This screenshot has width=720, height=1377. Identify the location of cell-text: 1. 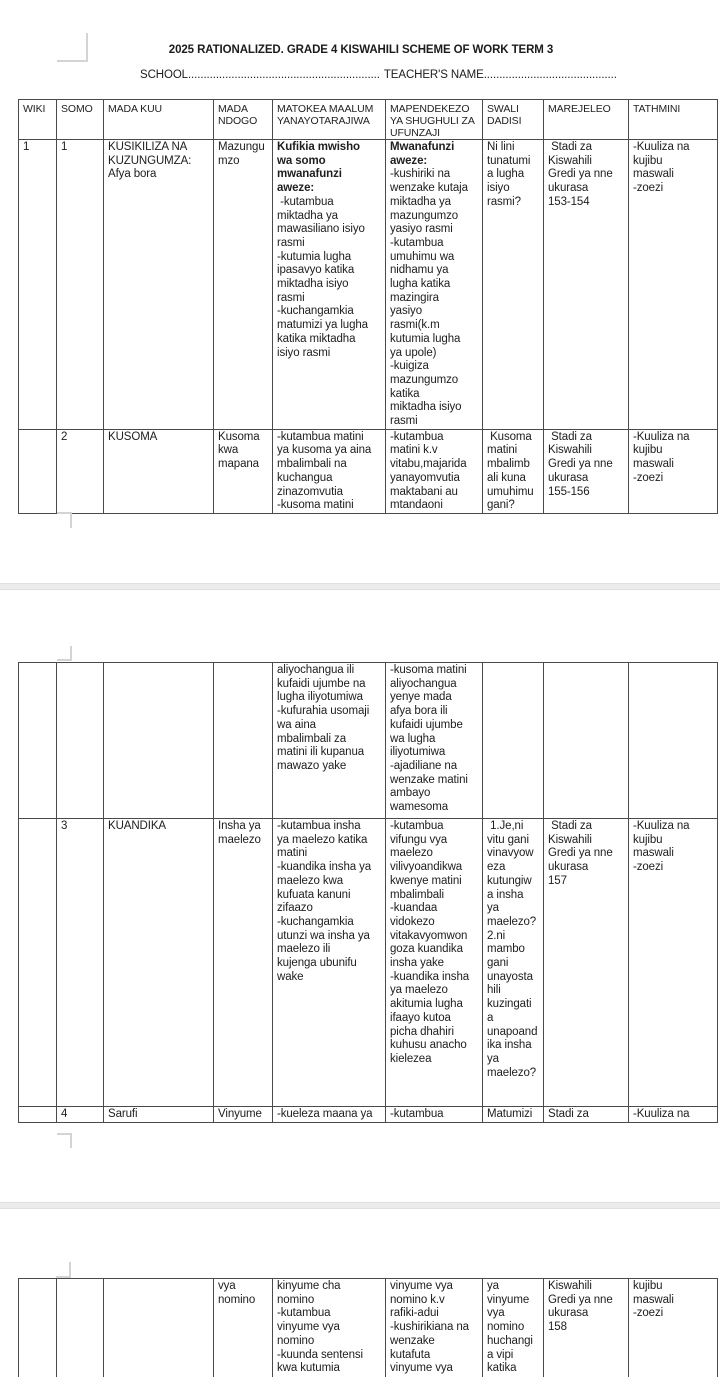
(26, 147).